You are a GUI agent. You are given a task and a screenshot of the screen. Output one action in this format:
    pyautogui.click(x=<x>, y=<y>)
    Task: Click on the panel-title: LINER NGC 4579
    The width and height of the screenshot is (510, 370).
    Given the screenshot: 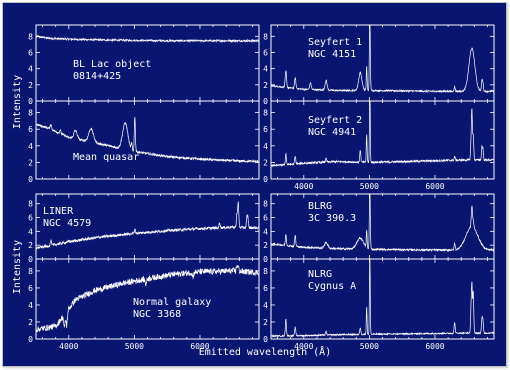 What is the action you would take?
    pyautogui.click(x=67, y=217)
    